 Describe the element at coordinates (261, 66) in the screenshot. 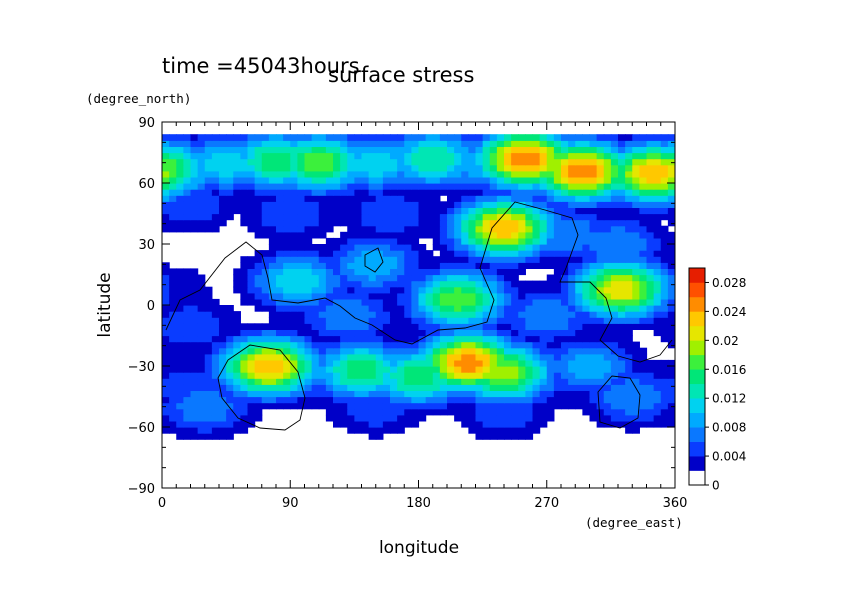

I see `time-label: time =45043hours` at that location.